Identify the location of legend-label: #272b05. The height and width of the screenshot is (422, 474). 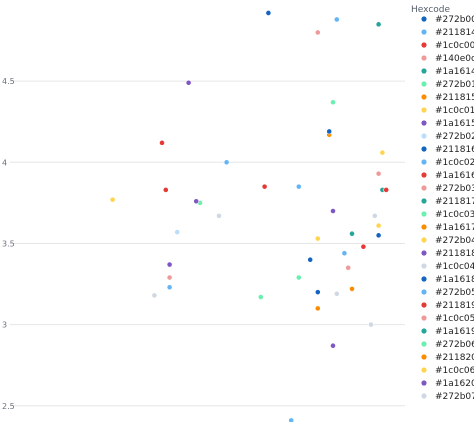
(454, 293).